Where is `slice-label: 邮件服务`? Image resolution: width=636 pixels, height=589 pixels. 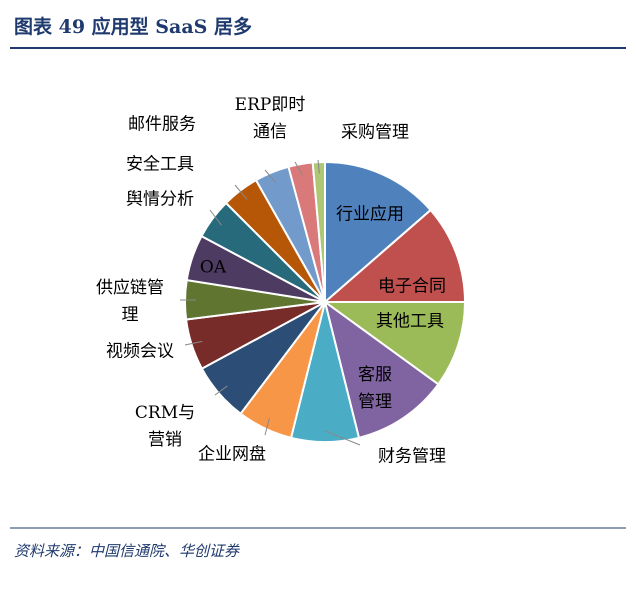 slice-label: 邮件服务 is located at coordinates (162, 125).